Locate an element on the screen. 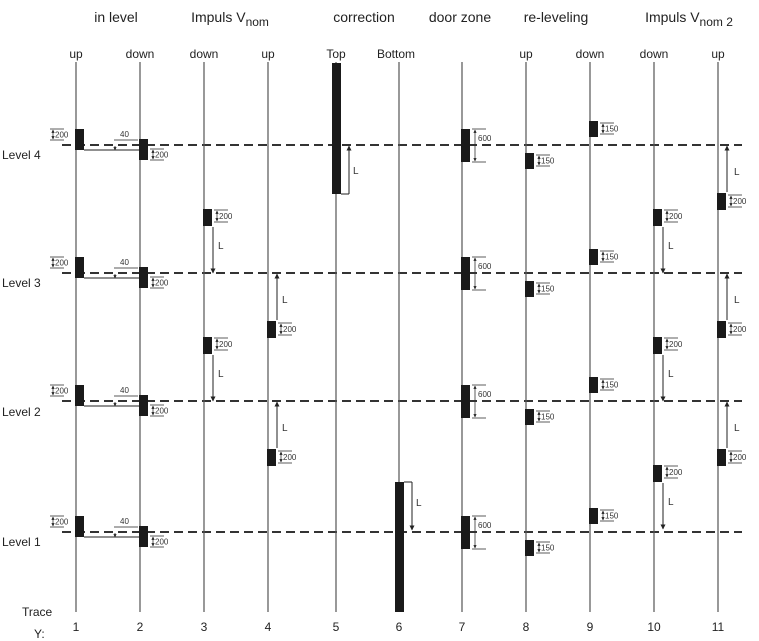 The image size is (759, 641). dim-c9-l4-label: 150 is located at coordinates (612, 129).